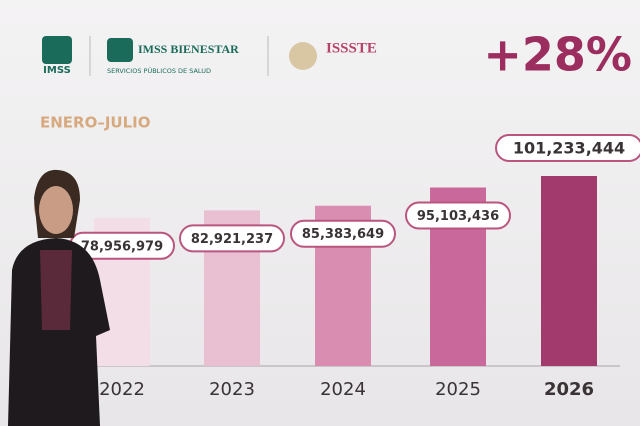 Image resolution: width=640 pixels, height=426 pixels. I want to click on speaker, so click(59, 297).